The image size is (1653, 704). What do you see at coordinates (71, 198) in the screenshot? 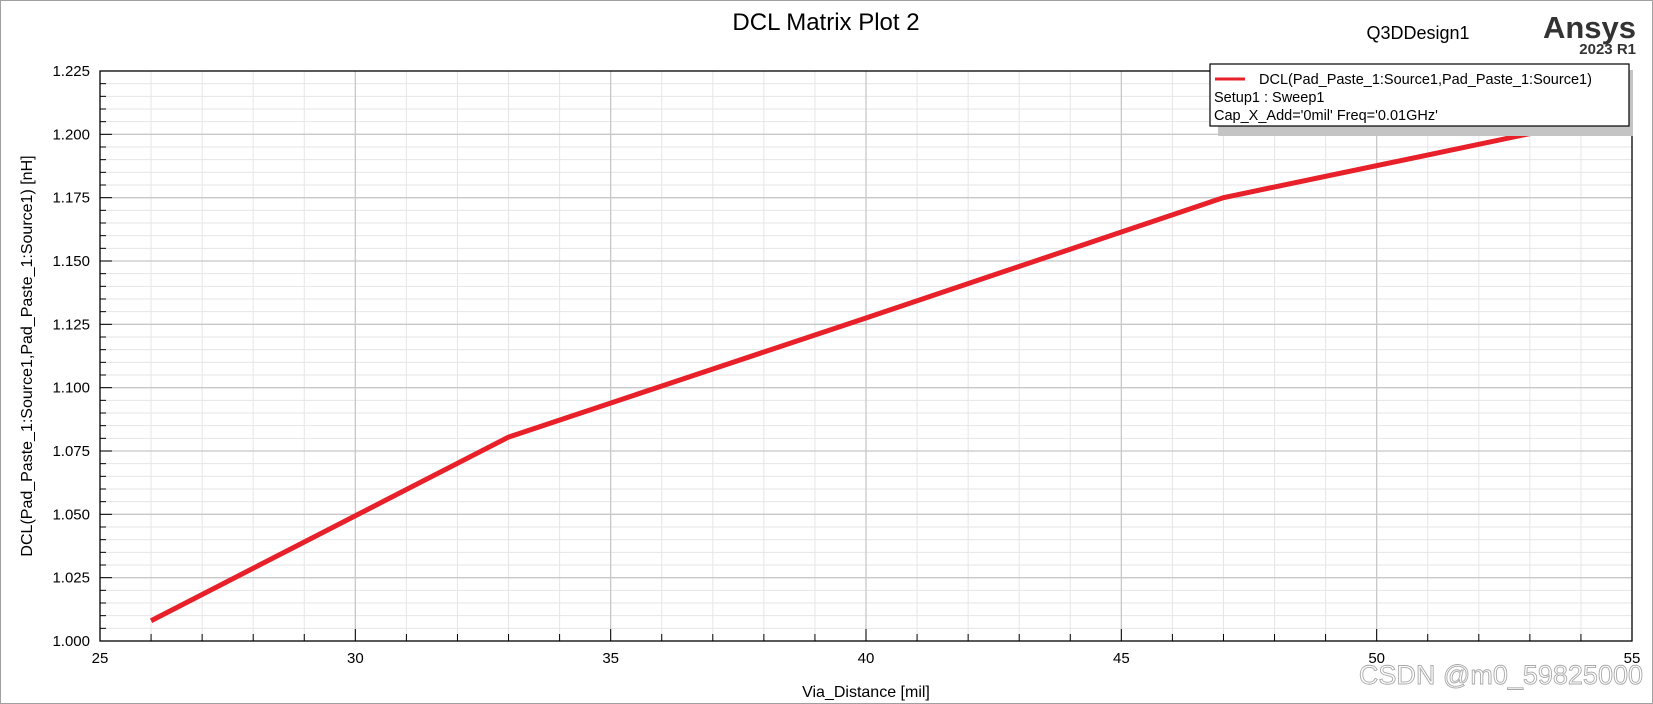
I see `y-tick-label: 1.175` at bounding box center [71, 198].